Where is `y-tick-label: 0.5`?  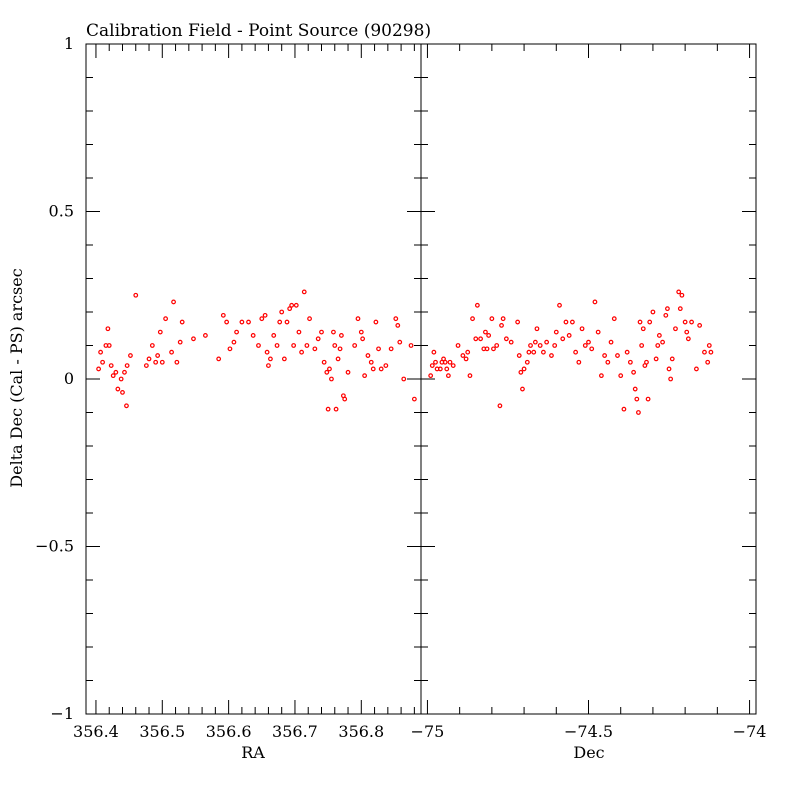 y-tick-label: 0.5 is located at coordinates (61, 211).